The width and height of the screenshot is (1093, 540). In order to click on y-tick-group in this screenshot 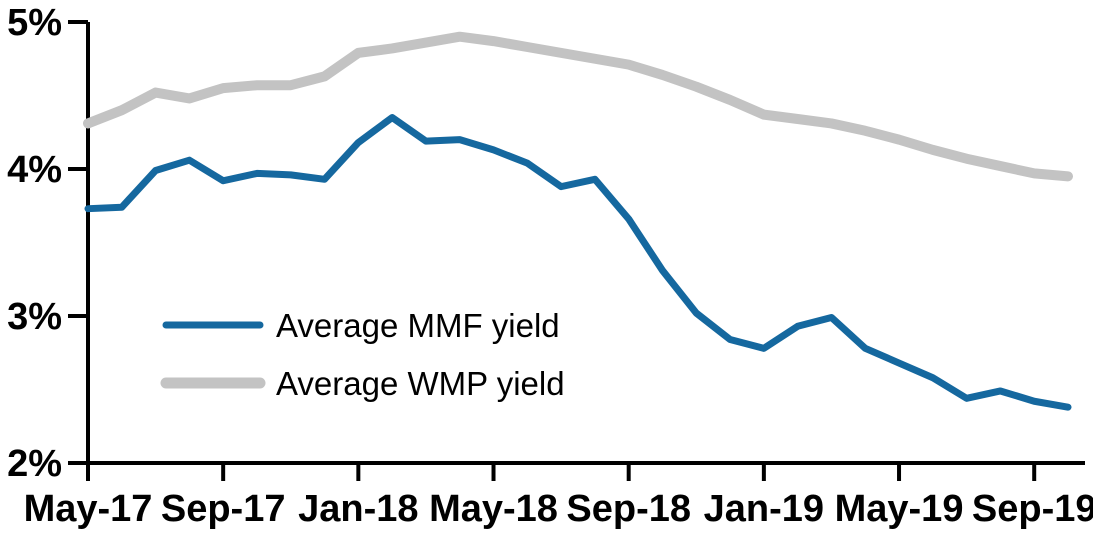, I will do `click(78, 242)`.